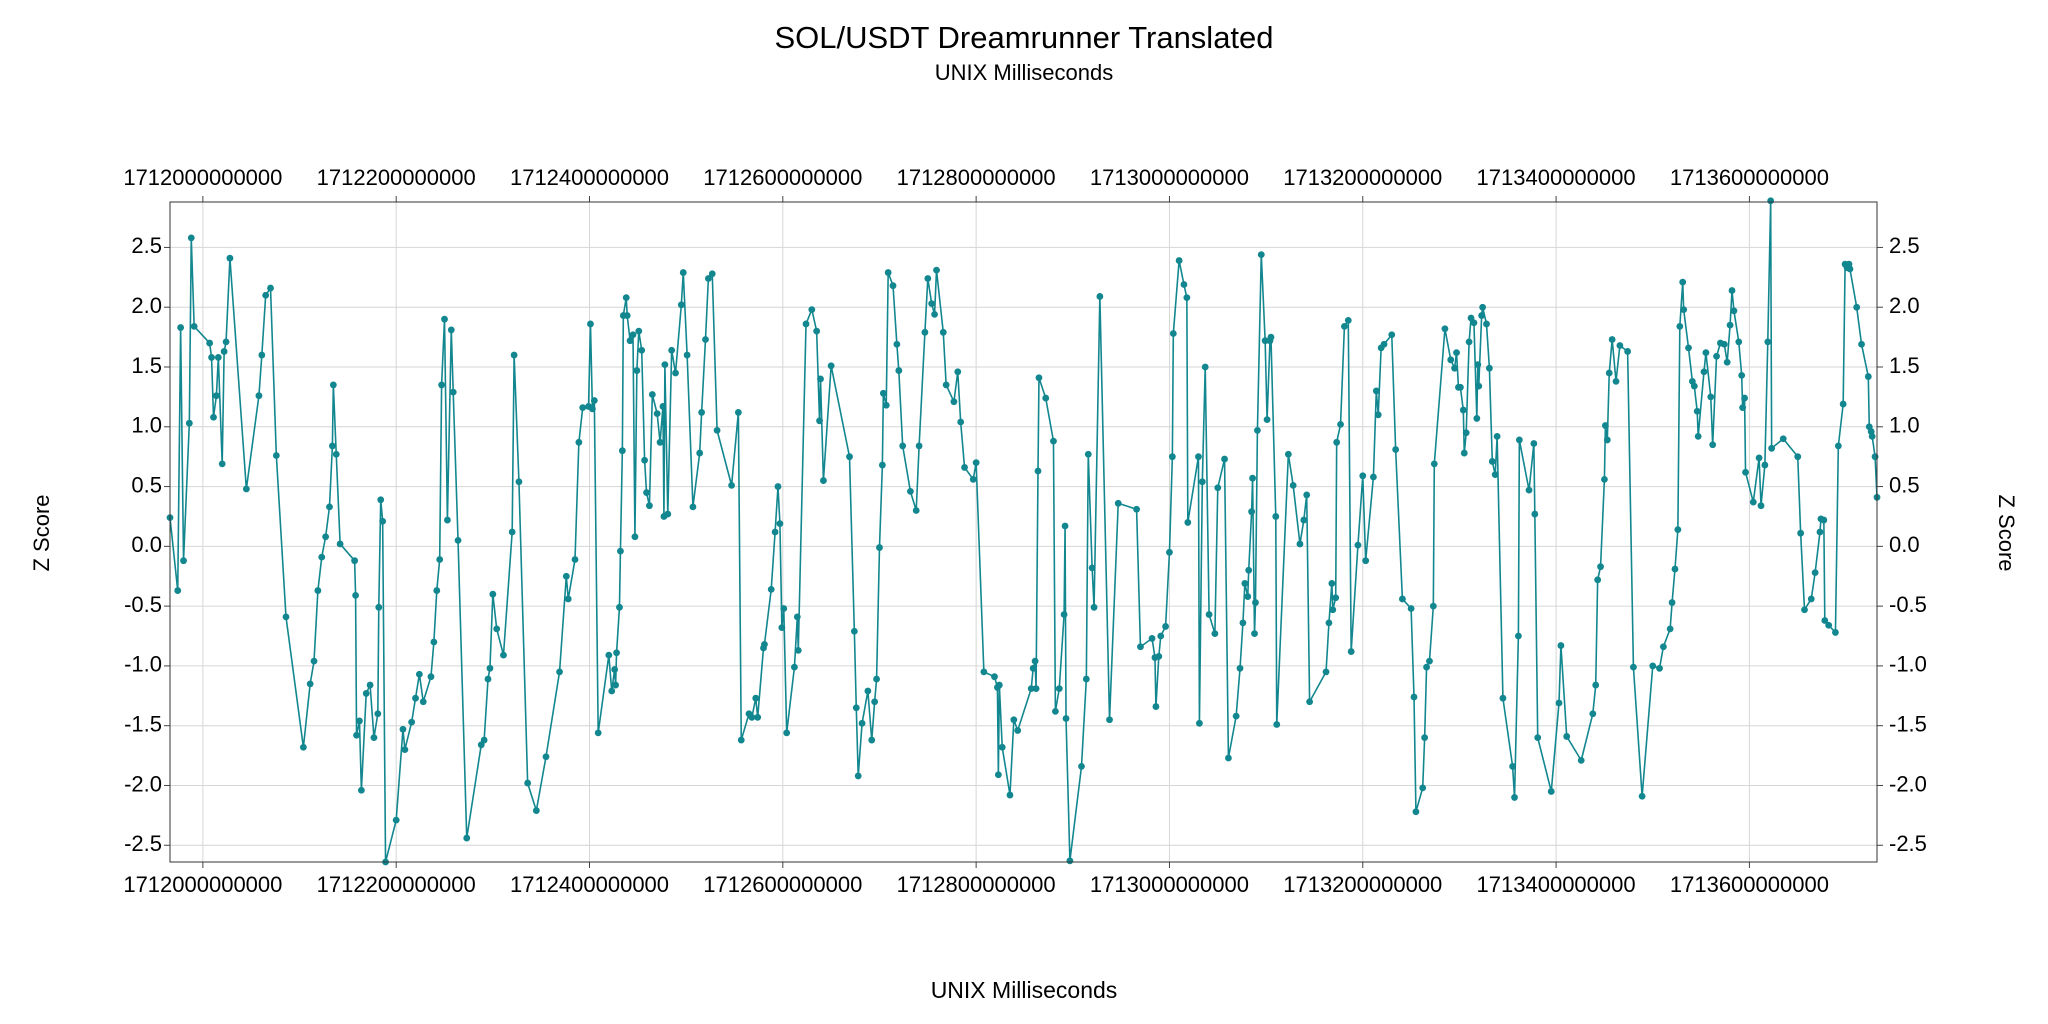 This screenshot has height=1024, width=2048. What do you see at coordinates (41, 532) in the screenshot?
I see `y-axis-label: Z Score` at bounding box center [41, 532].